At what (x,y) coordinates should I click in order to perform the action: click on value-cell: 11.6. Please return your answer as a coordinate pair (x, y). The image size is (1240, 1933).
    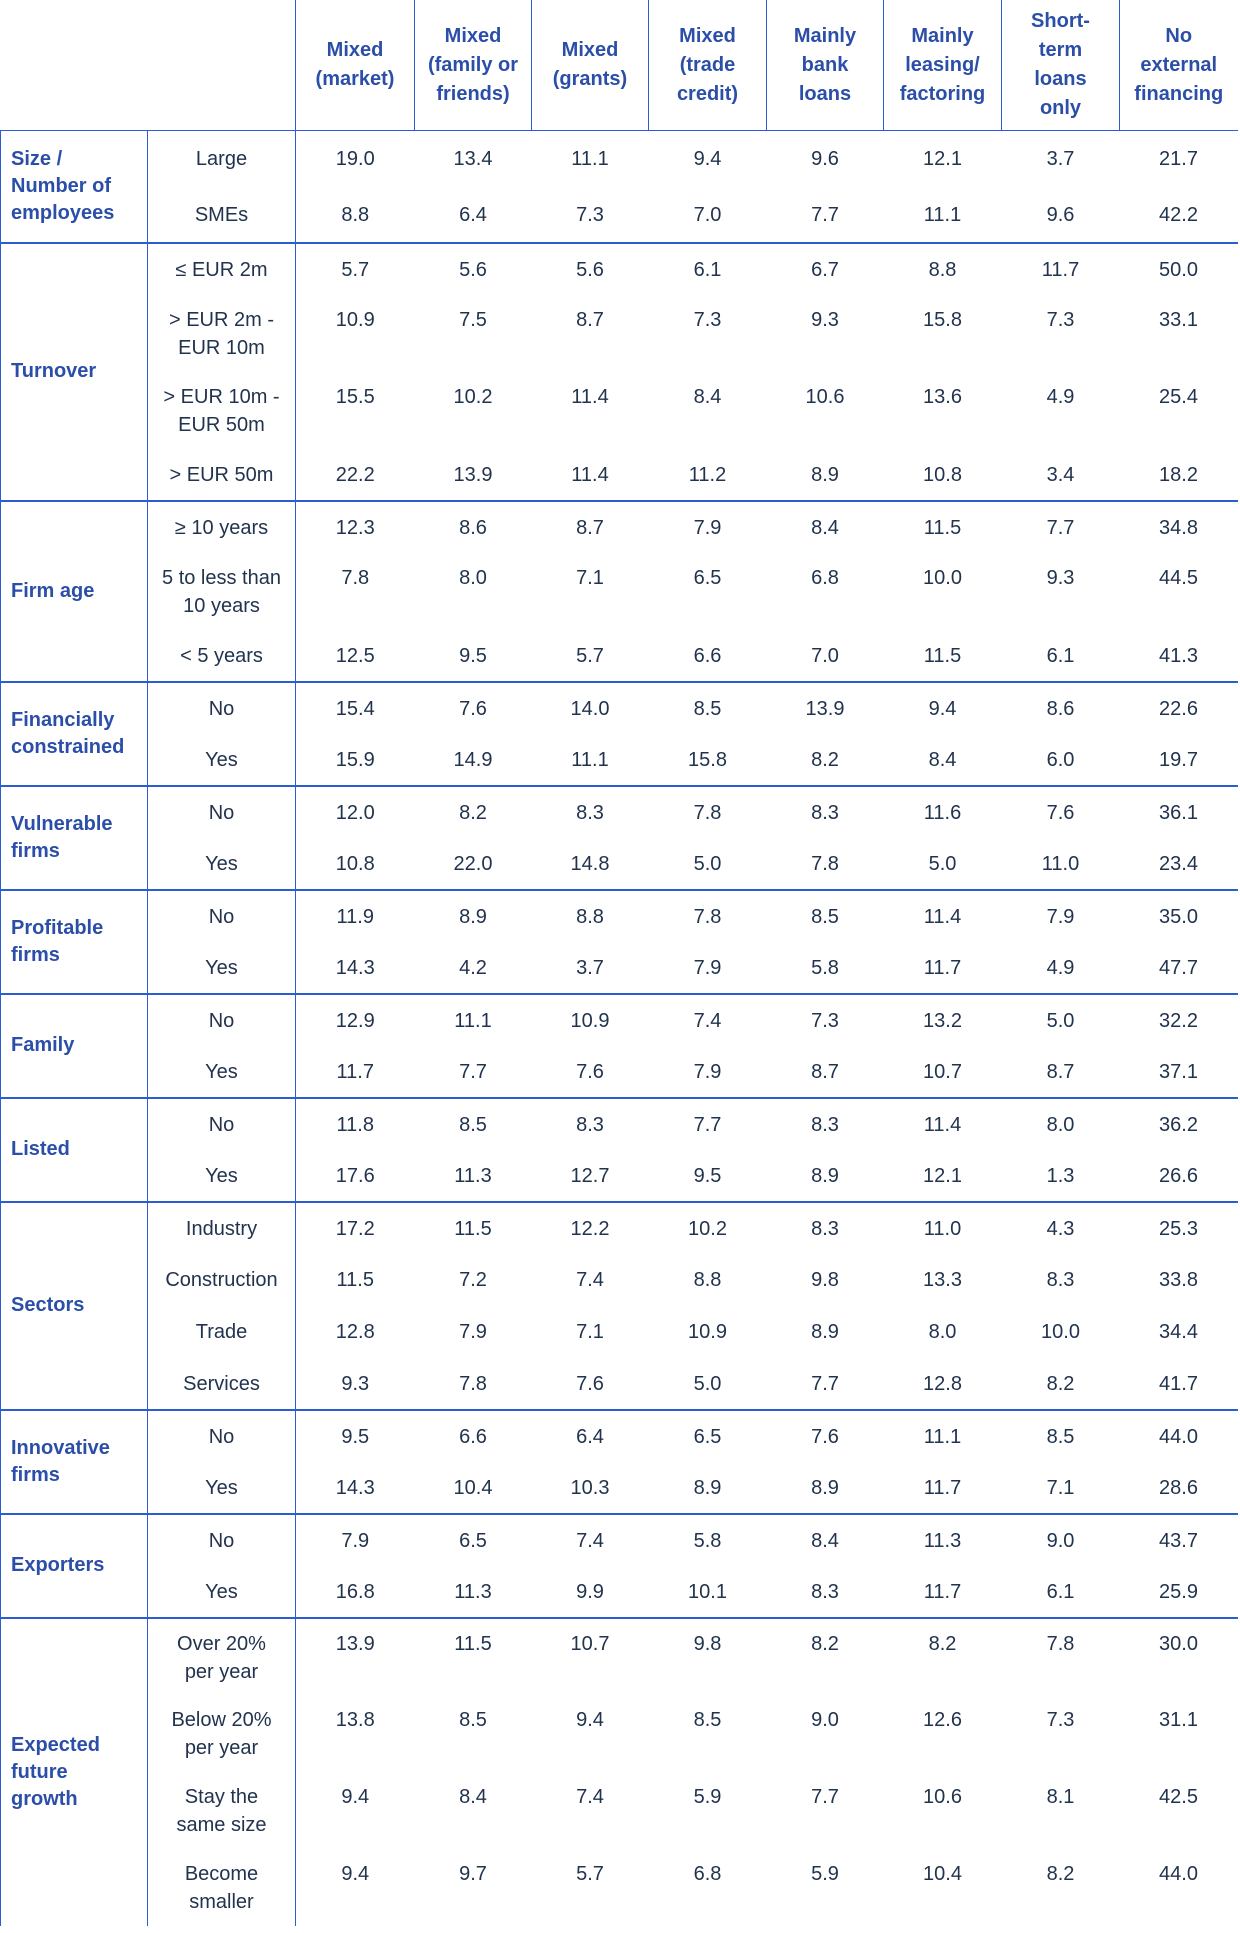
    Looking at the image, I should click on (942, 812).